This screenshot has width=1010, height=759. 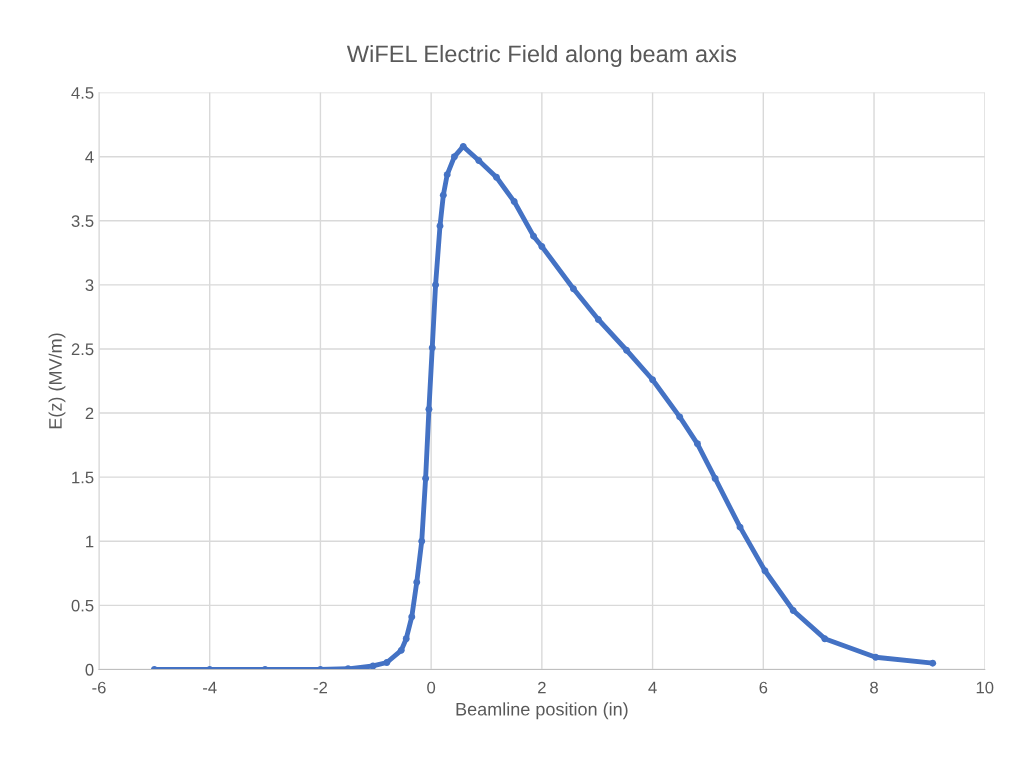 What do you see at coordinates (89, 285) in the screenshot?
I see `y-tick-label: 3` at bounding box center [89, 285].